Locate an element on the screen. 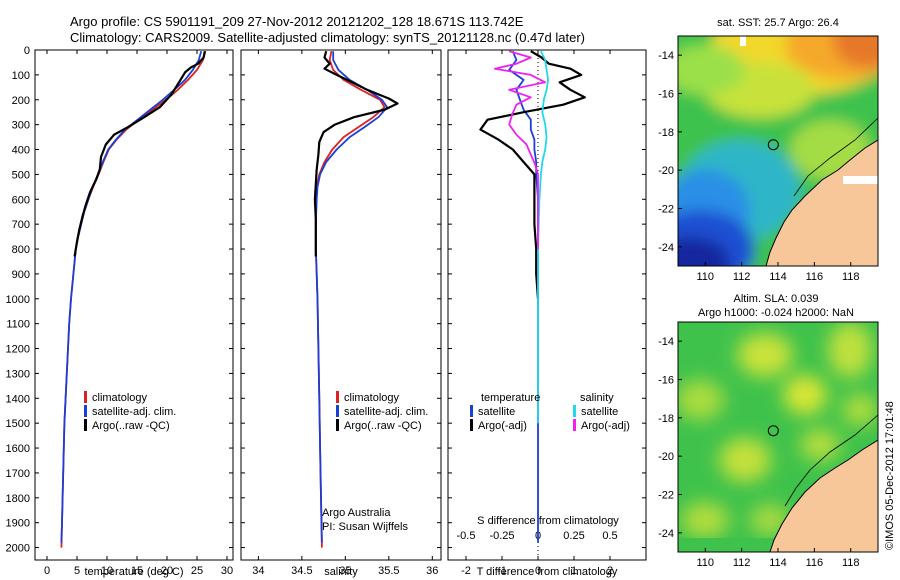 The width and height of the screenshot is (900, 580). sla-map is located at coordinates (778, 437).